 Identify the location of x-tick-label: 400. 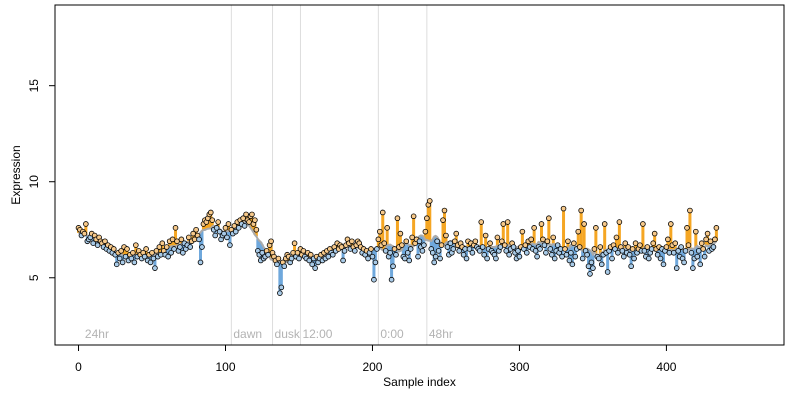
(666, 367).